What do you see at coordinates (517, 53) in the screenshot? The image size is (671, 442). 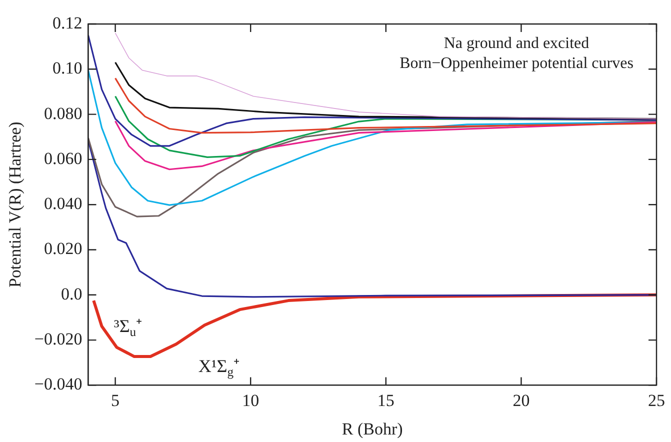 I see `text: Na ground and excited Born−Oppenheimer potential curves` at bounding box center [517, 53].